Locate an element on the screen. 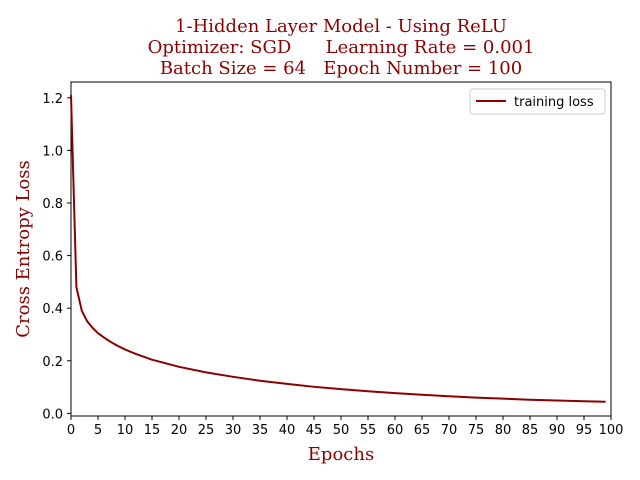 The height and width of the screenshot is (480, 640). x-tick-label: 100 is located at coordinates (611, 430).